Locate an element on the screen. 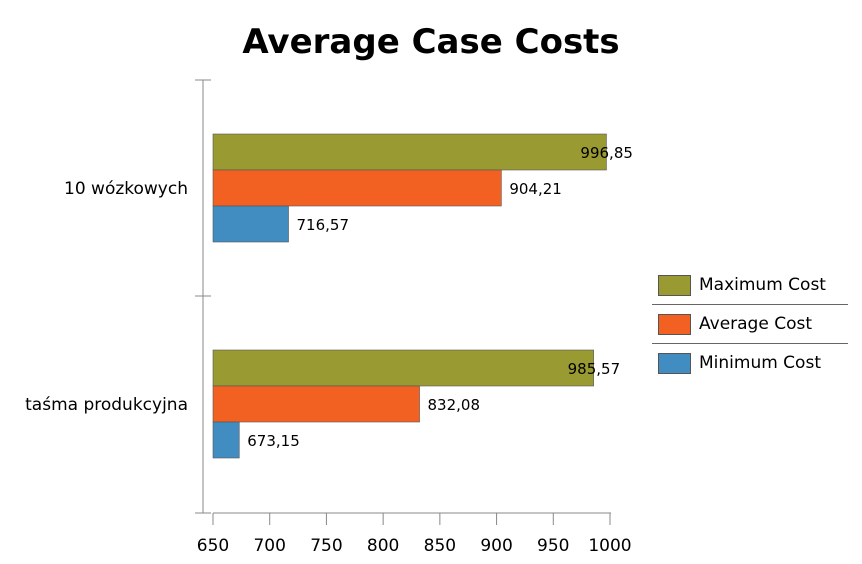  bar-value-label: 832,08 is located at coordinates (454, 405).